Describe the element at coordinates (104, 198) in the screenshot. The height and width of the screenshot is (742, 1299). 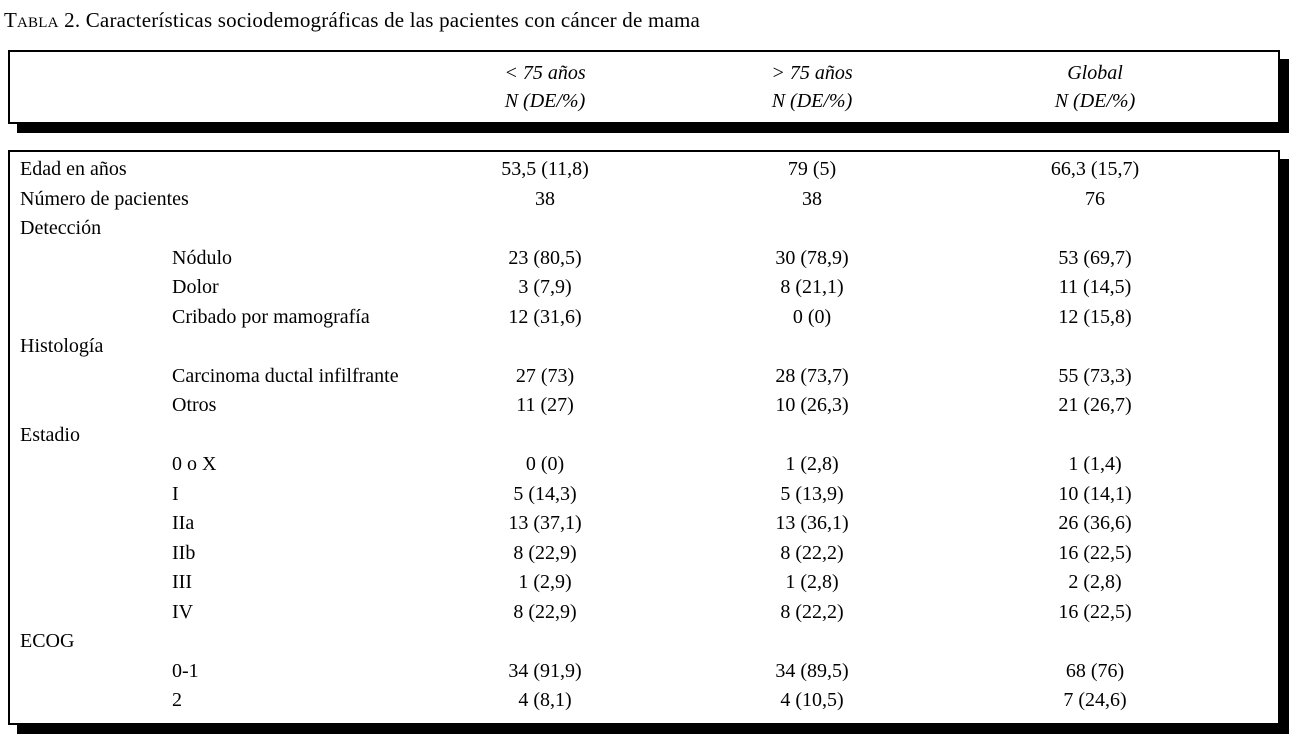
I see `row-label: Número de pacientes` at that location.